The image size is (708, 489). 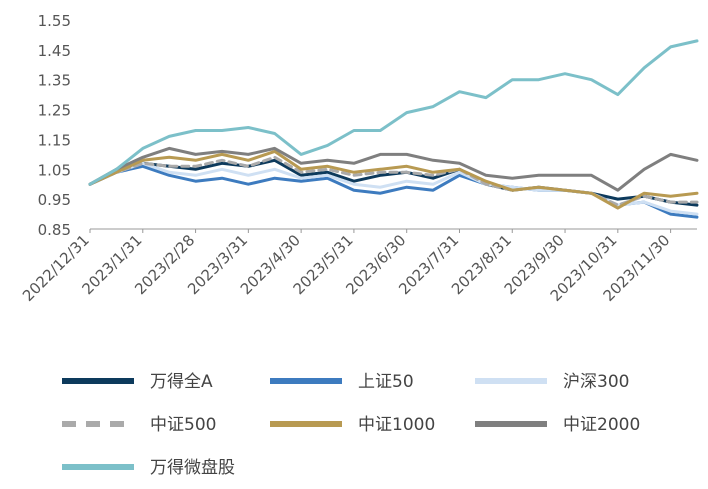 What do you see at coordinates (601, 425) in the screenshot?
I see `legend-label: 中证2000` at bounding box center [601, 425].